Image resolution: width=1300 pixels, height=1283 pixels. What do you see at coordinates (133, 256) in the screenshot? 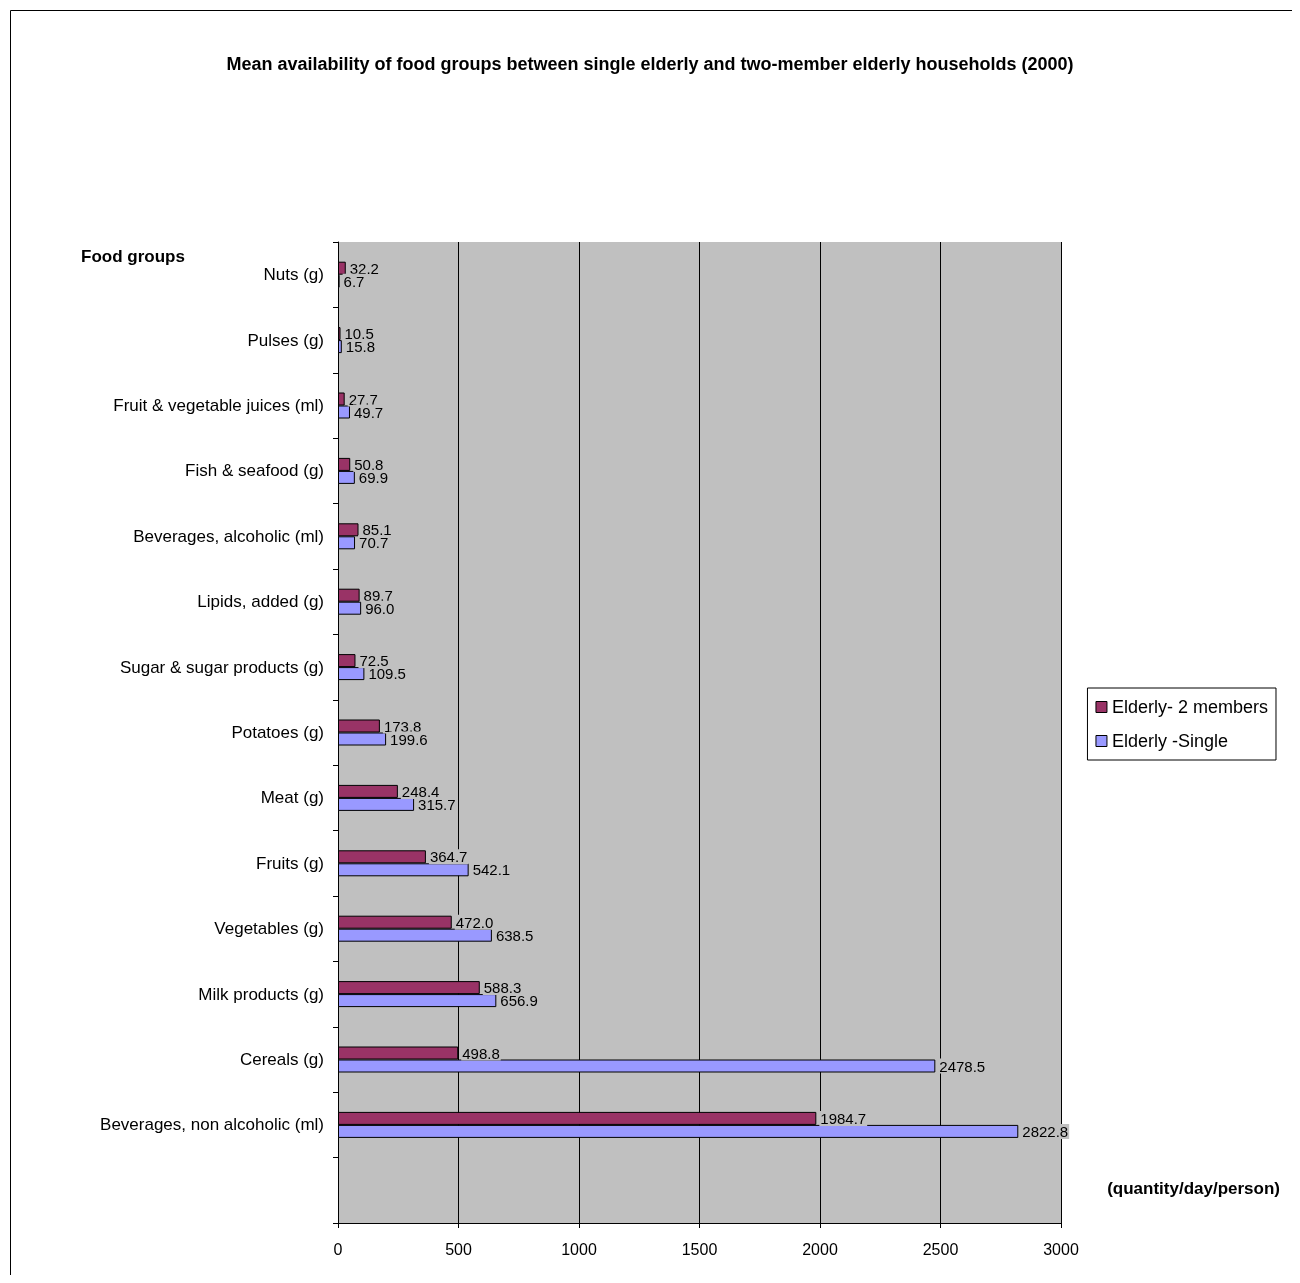
I see `y-axis-title: Food groups` at bounding box center [133, 256].